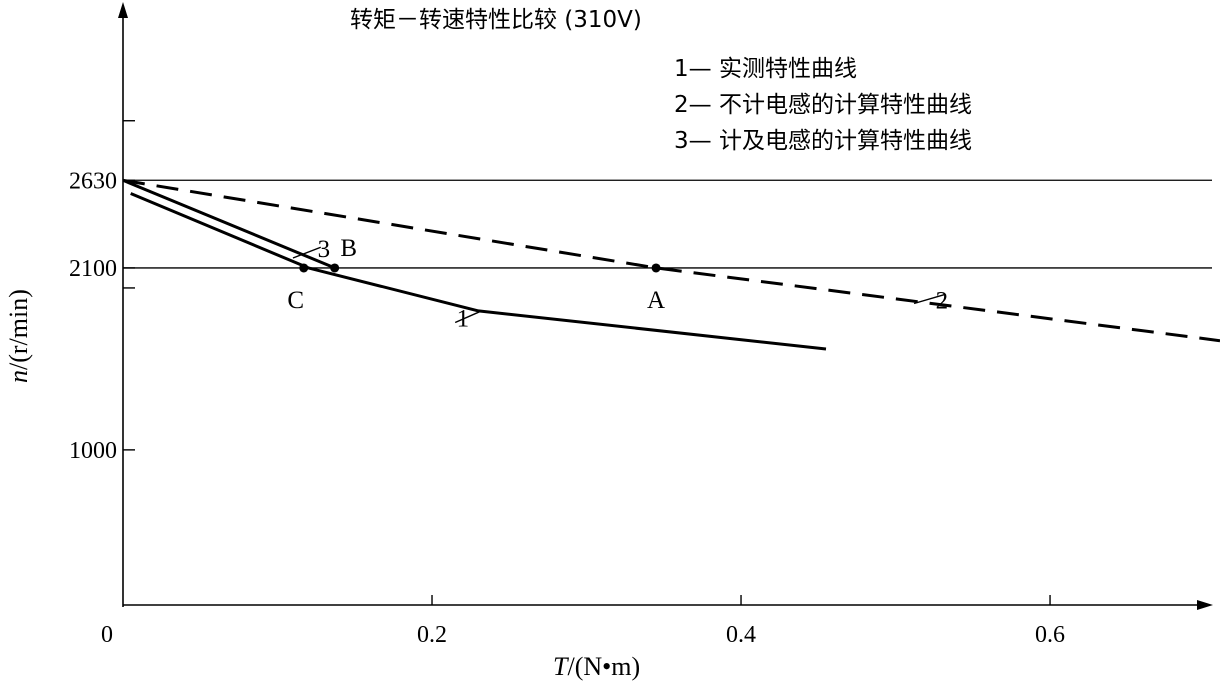 The width and height of the screenshot is (1220, 684). Describe the element at coordinates (18, 329) in the screenshot. I see `y-axis-label-unit: /(r/min)` at that location.